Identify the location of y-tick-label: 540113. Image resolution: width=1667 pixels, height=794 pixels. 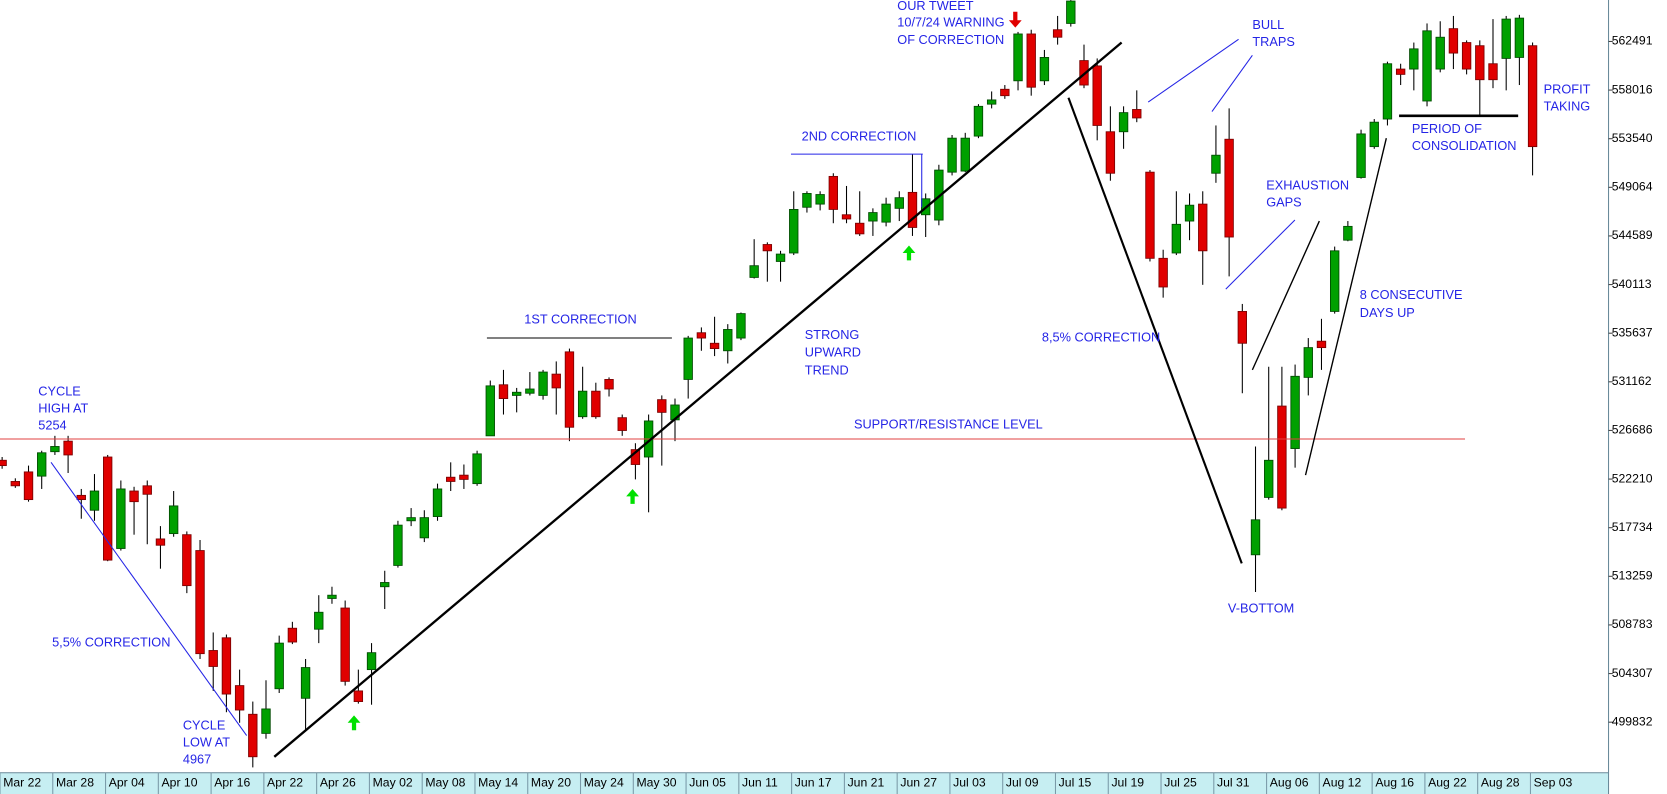
(1632, 284).